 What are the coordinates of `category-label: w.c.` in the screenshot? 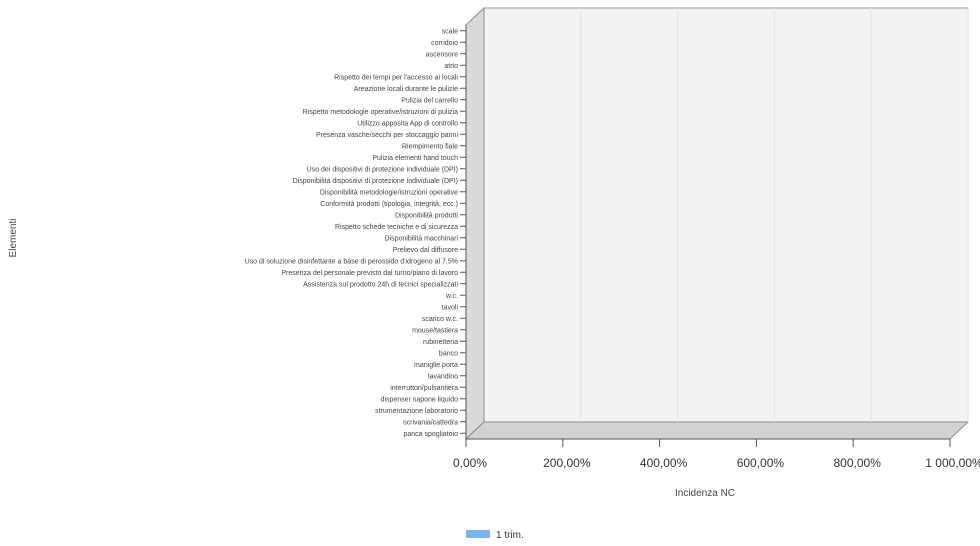 It's located at (451, 296).